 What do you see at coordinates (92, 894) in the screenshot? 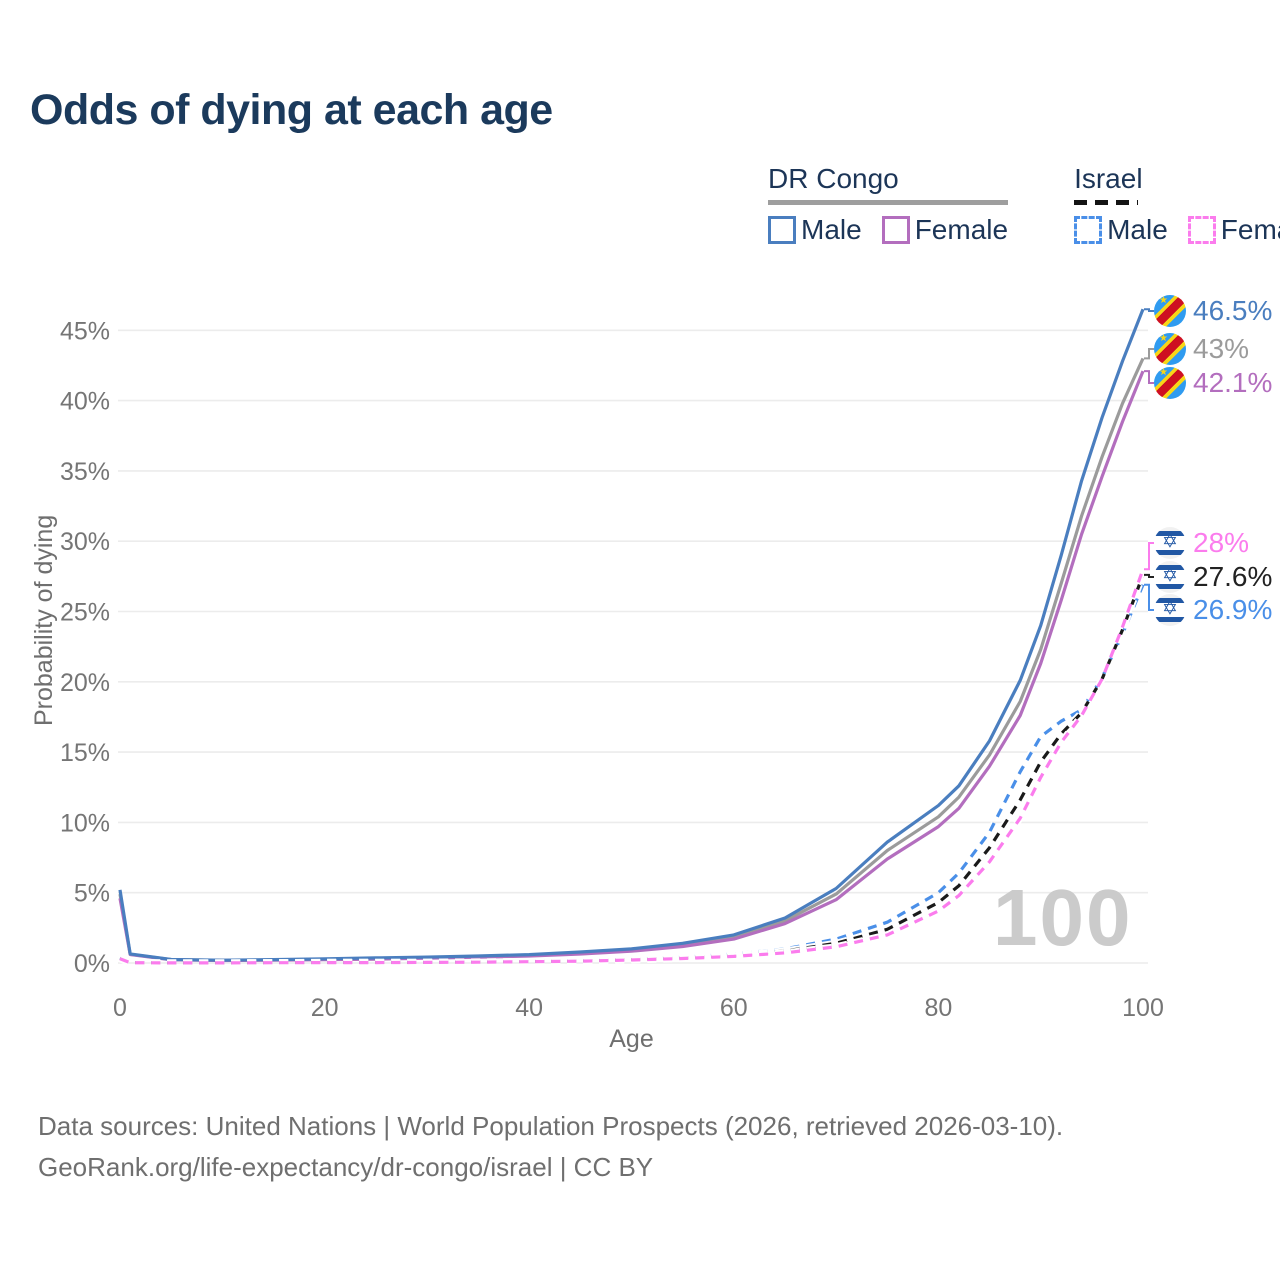
I see `y-tick-label: 5%` at bounding box center [92, 894].